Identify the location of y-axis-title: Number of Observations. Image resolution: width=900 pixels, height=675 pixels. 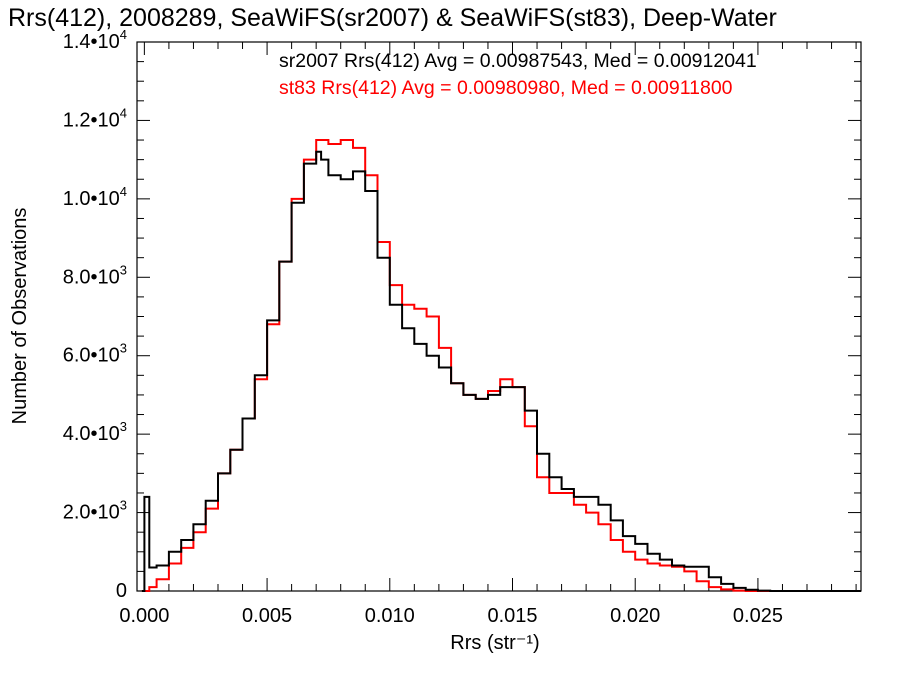
(20, 316).